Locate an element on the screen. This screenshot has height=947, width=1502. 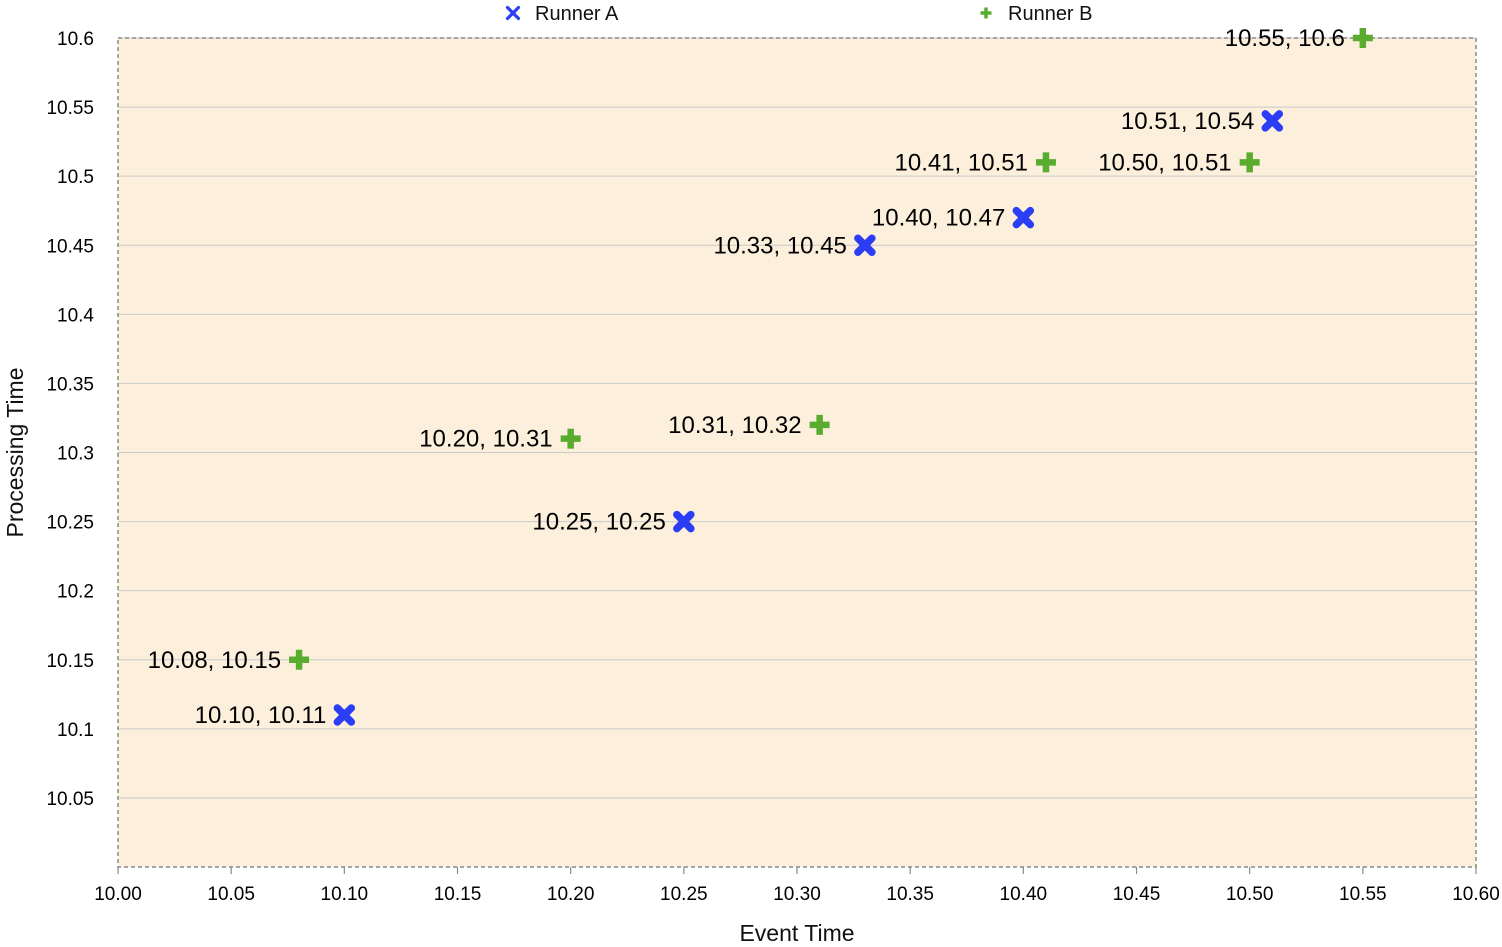
y-tick-label: 10.4 is located at coordinates (75, 315).